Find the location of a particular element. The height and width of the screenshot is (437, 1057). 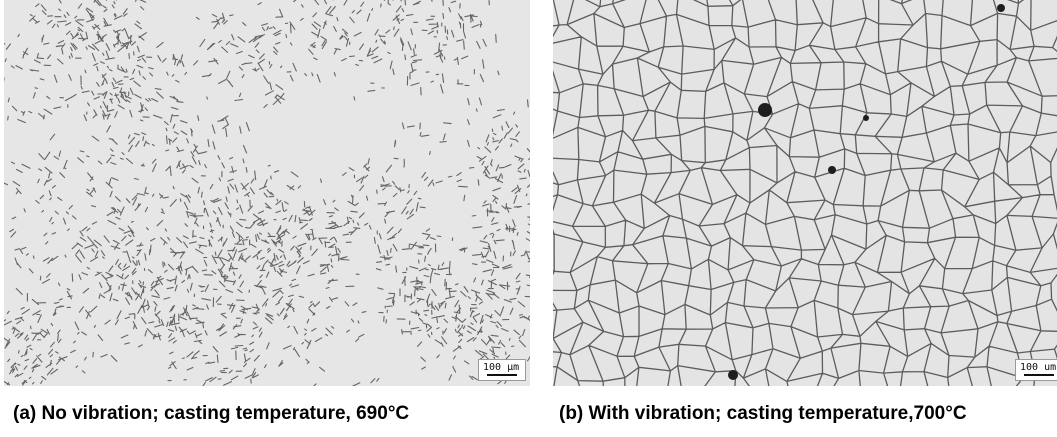

scale-bar-label: 100 um is located at coordinates (1038, 367).